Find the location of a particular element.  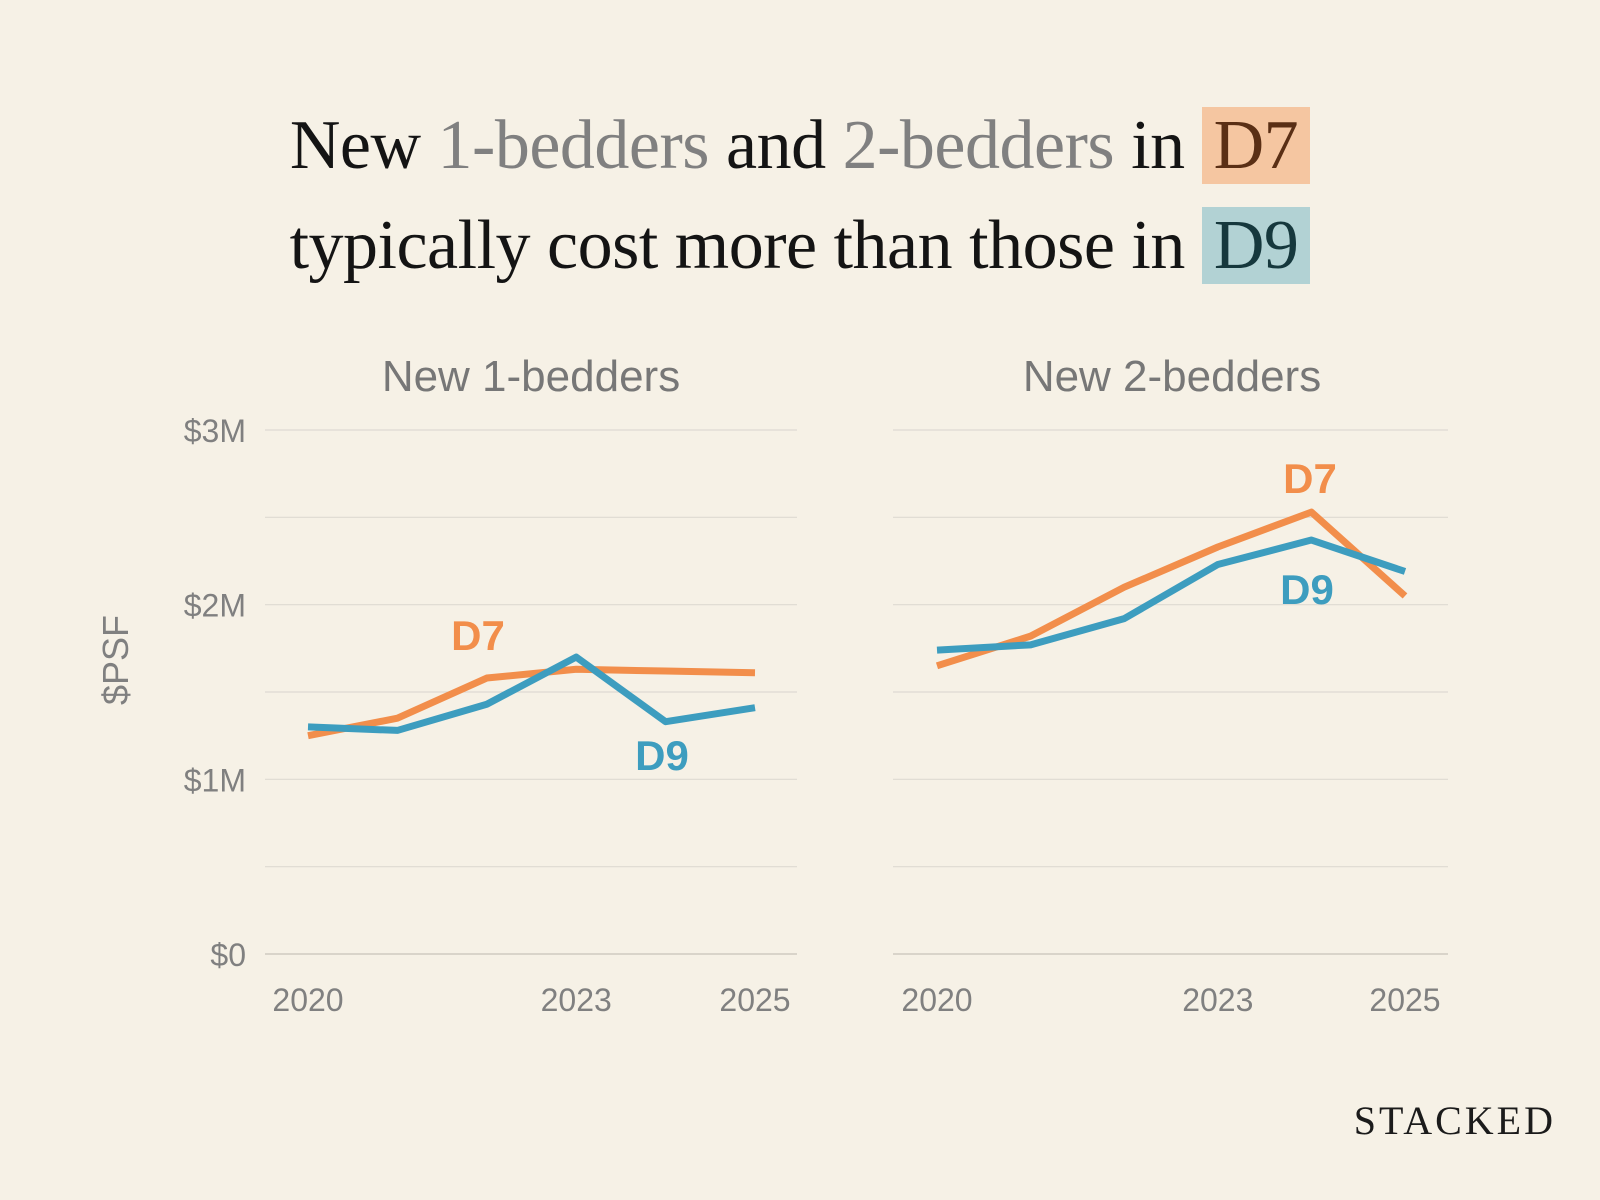

headline-word: in is located at coordinates (1158, 145).